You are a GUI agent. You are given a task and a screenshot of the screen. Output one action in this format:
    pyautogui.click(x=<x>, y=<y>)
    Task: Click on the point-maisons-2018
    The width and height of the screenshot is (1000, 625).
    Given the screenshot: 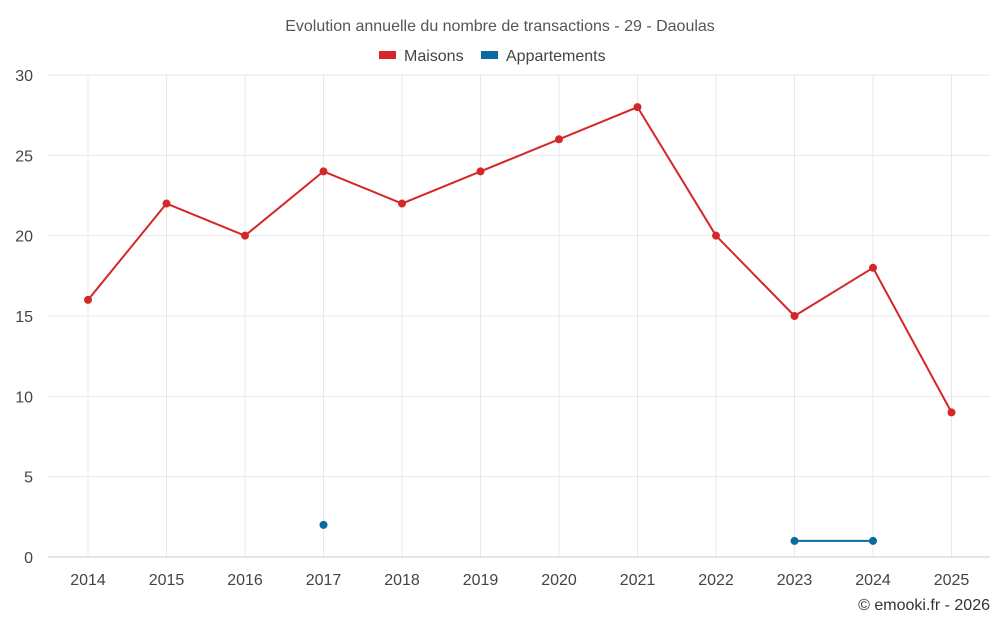 What is the action you would take?
    pyautogui.click(x=402, y=203)
    